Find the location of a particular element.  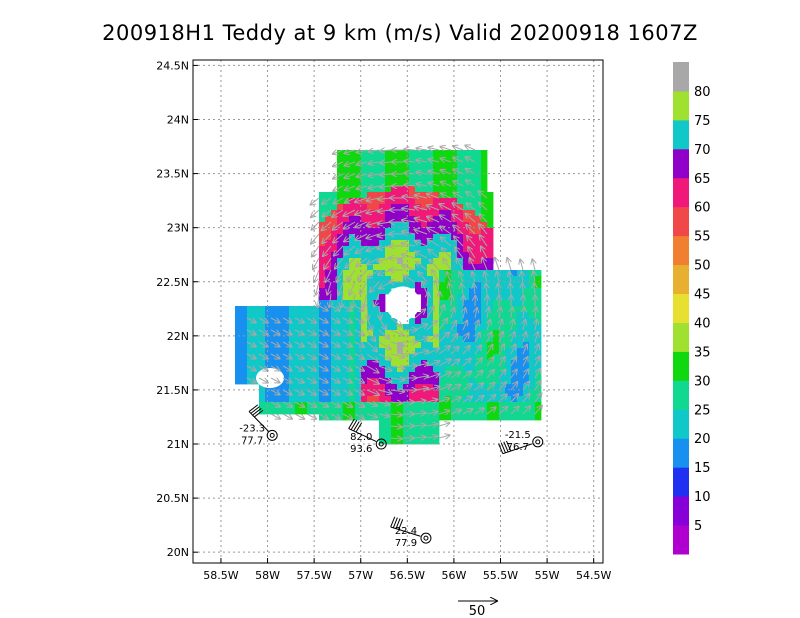

reference-vector: 50 is located at coordinates (477, 609).